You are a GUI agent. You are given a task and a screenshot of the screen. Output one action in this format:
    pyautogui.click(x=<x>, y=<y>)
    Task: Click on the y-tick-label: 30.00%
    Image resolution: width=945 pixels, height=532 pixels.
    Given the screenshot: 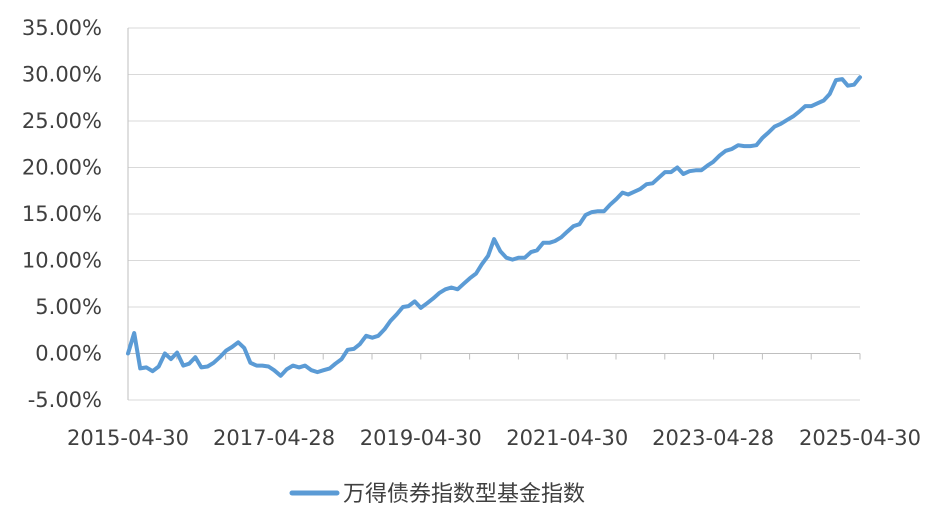 What is the action you would take?
    pyautogui.click(x=62, y=75)
    